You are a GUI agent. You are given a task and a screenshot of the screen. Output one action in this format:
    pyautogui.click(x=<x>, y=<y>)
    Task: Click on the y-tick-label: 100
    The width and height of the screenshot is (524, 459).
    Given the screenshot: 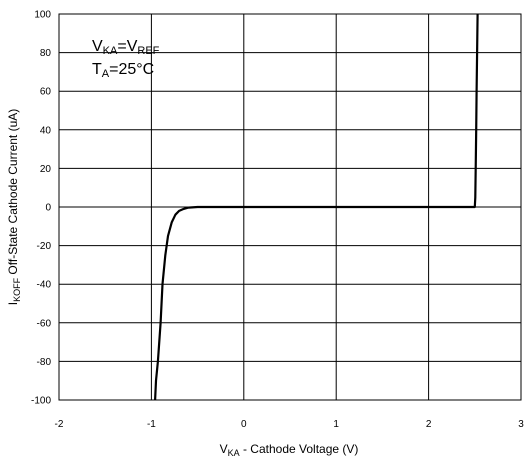 What is the action you would take?
    pyautogui.click(x=42, y=15)
    